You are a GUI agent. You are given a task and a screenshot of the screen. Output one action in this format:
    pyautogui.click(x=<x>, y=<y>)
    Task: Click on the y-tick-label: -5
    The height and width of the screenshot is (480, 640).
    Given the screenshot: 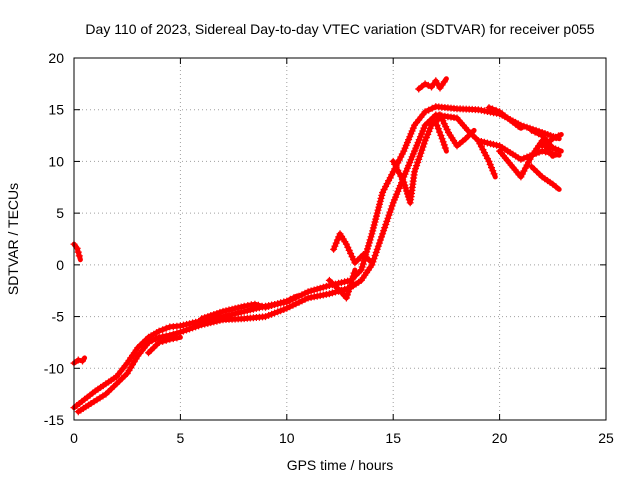 What is the action you would take?
    pyautogui.click(x=58, y=317)
    